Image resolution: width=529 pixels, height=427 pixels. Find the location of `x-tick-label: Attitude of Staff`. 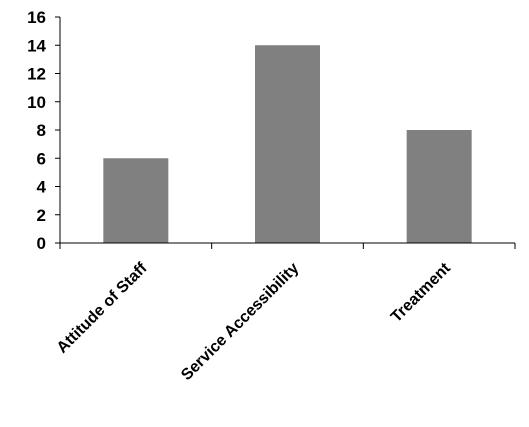

x-tick-label: Attitude of Staff is located at coordinates (102, 307).